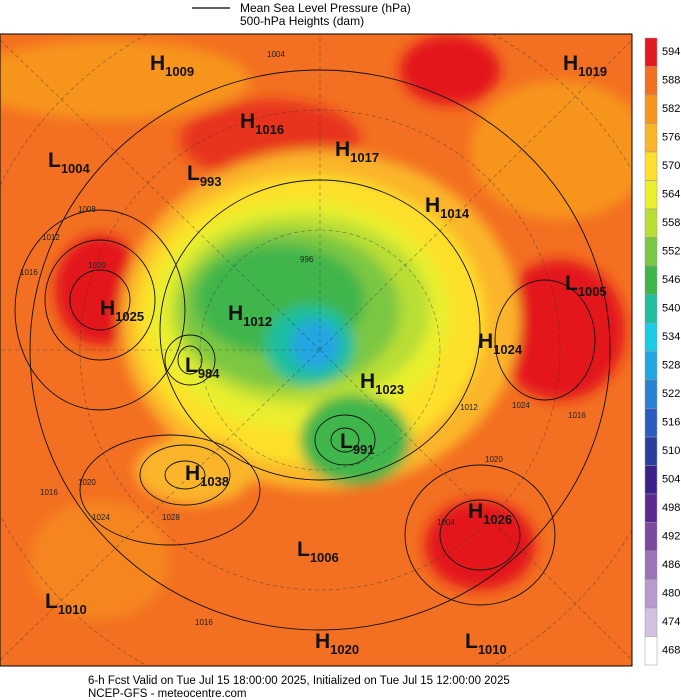  I want to click on center-pressure: 1014, so click(455, 213).